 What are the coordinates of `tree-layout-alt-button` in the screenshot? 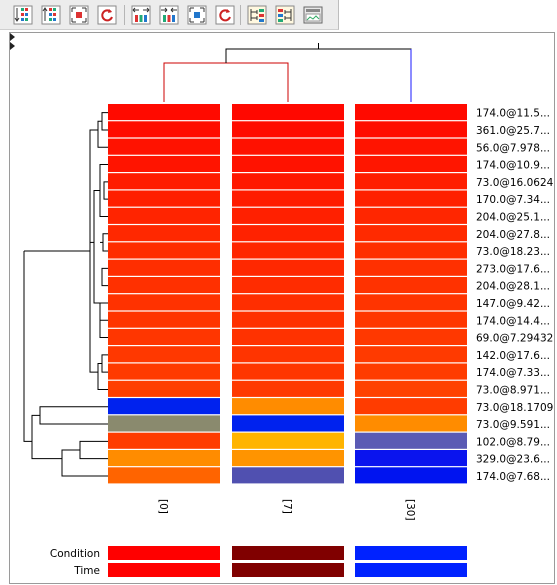 It's located at (285, 15).